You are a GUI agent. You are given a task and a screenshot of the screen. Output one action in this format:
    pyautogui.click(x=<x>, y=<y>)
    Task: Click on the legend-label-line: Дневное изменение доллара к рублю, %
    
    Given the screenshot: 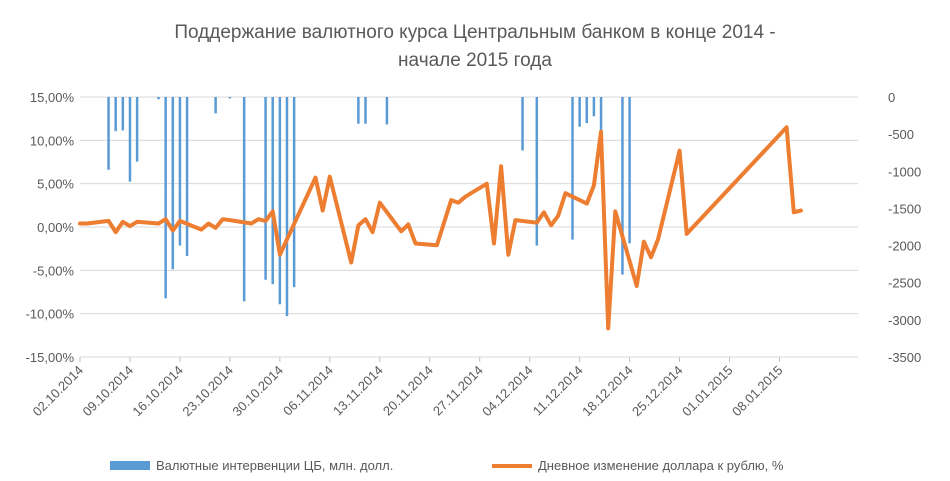 What is the action you would take?
    pyautogui.click(x=661, y=465)
    